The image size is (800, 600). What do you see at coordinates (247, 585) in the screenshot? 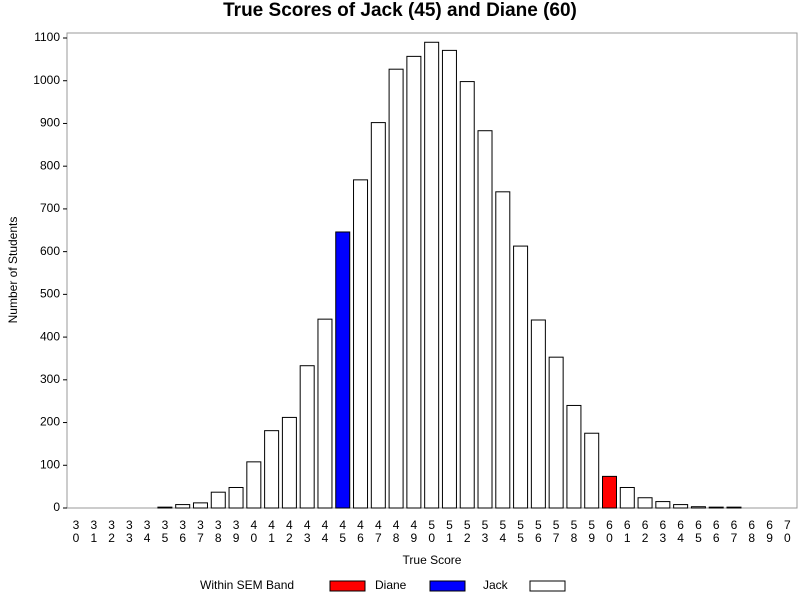
I see `legend-title: Within SEM Band` at bounding box center [247, 585].